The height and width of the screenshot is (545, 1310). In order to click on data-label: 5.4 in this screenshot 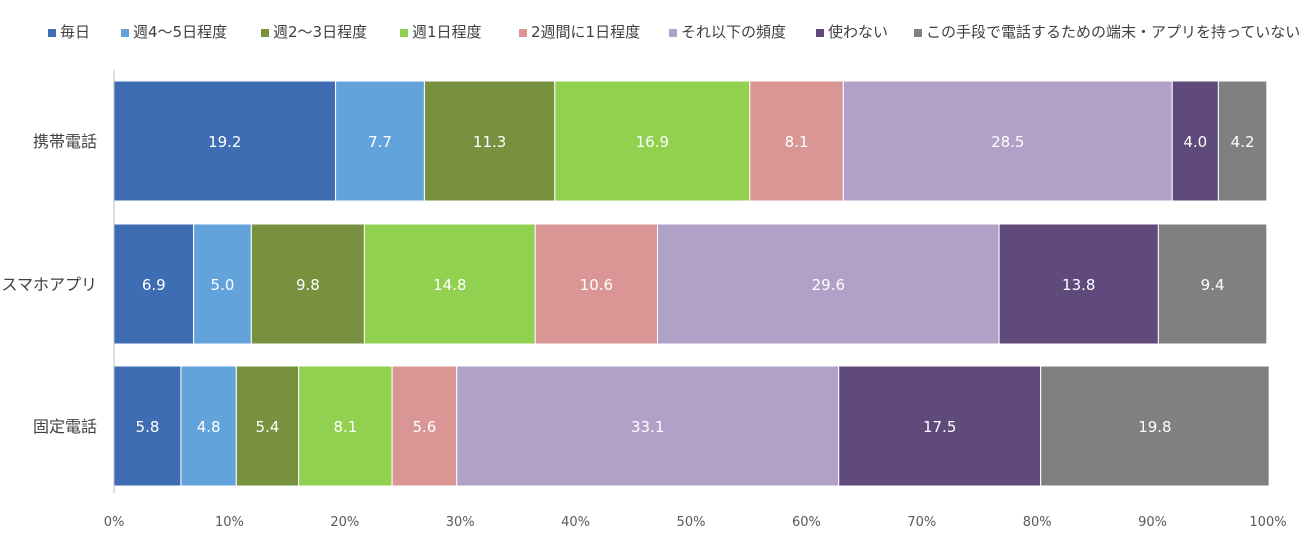, I will do `click(268, 427)`.